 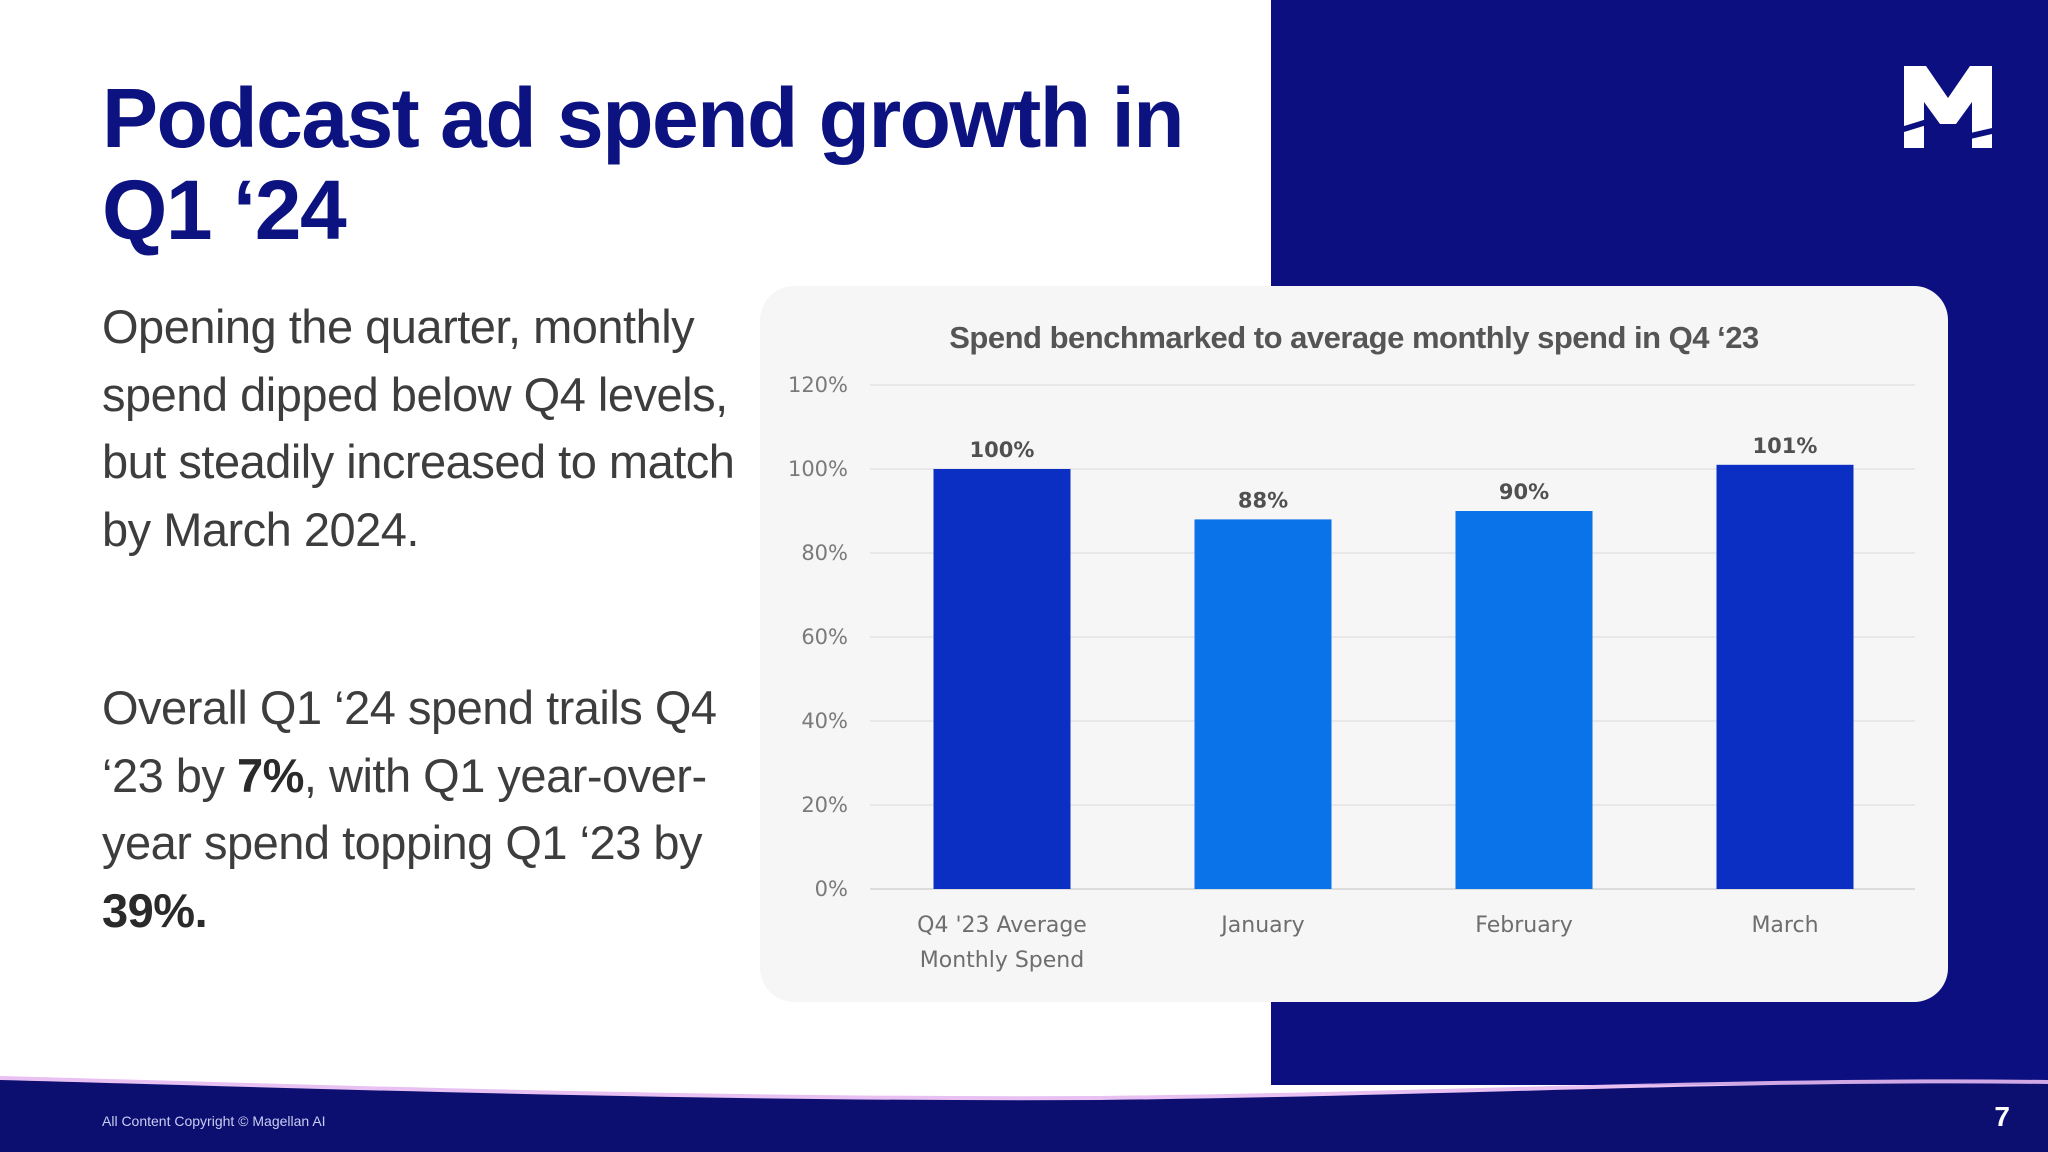 I want to click on x-tick-label: January, so click(x=1261, y=925).